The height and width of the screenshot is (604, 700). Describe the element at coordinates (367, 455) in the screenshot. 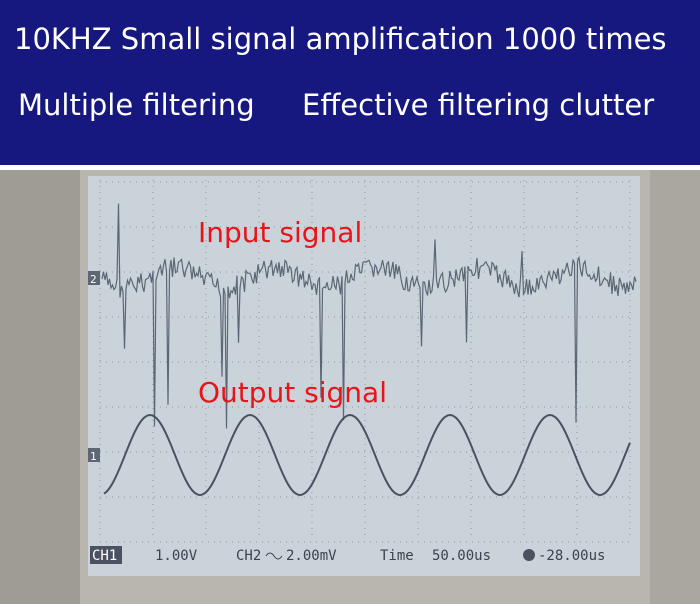

I see `output-waveform` at that location.